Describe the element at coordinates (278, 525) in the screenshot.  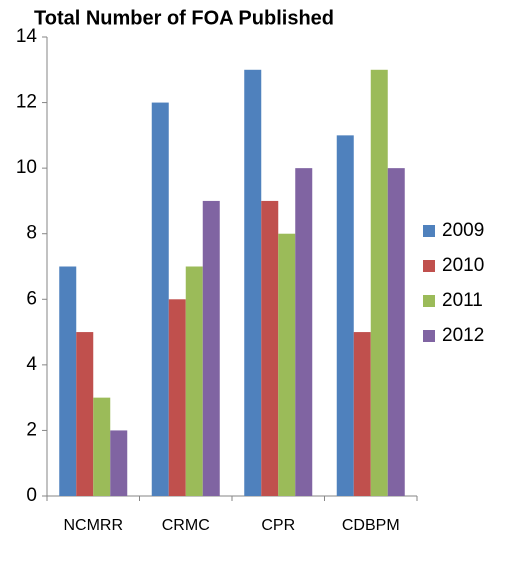
I see `x-tick-label: CPR` at that location.